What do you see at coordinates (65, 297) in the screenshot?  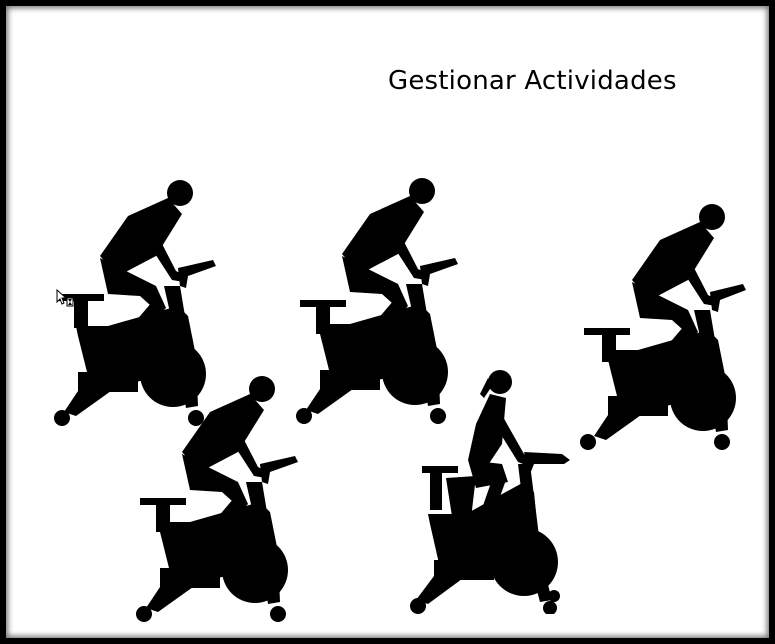 I see `busy-cursor-icon` at bounding box center [65, 297].